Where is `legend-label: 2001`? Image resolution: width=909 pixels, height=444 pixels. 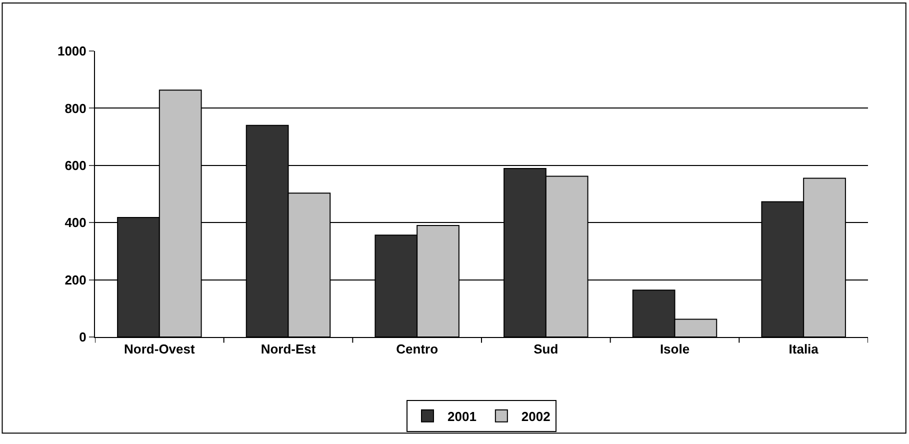 legend-label: 2001 is located at coordinates (462, 416).